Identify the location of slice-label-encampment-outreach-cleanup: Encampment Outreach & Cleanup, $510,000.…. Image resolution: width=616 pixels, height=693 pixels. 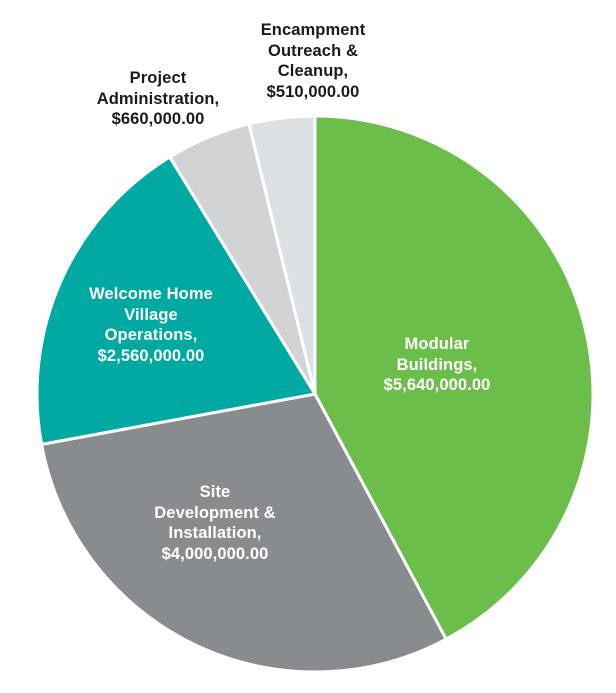
(313, 61).